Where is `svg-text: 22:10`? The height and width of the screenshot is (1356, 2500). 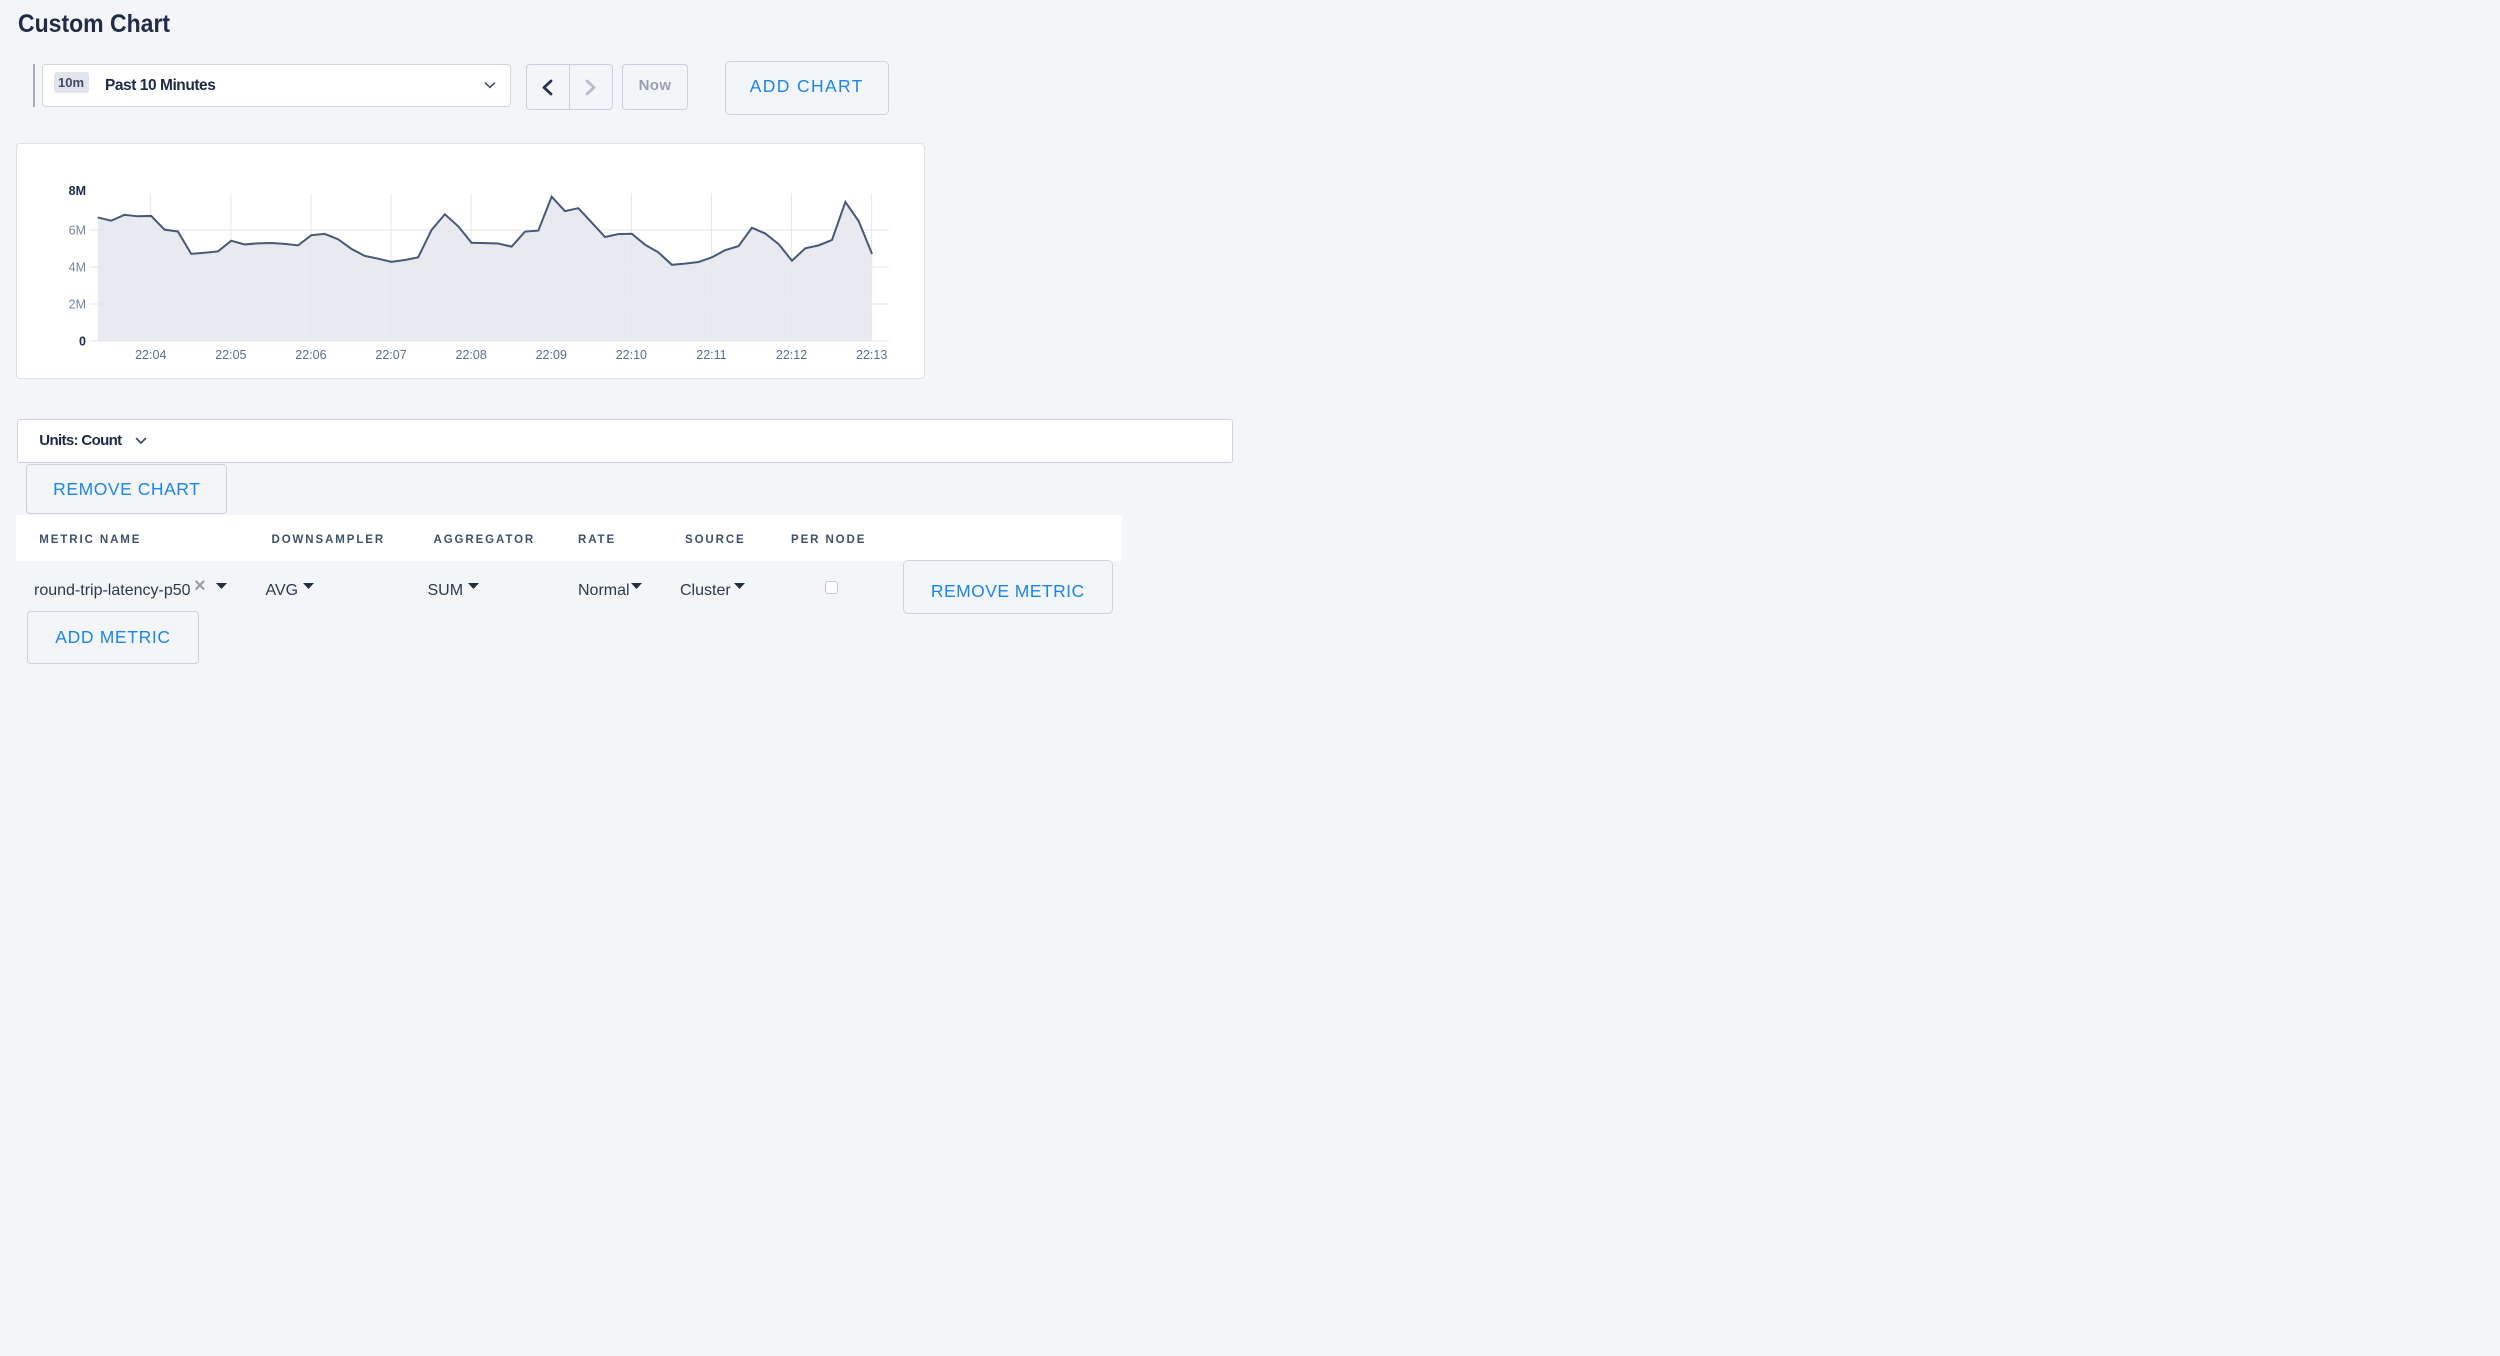
svg-text: 22:10 is located at coordinates (631, 355).